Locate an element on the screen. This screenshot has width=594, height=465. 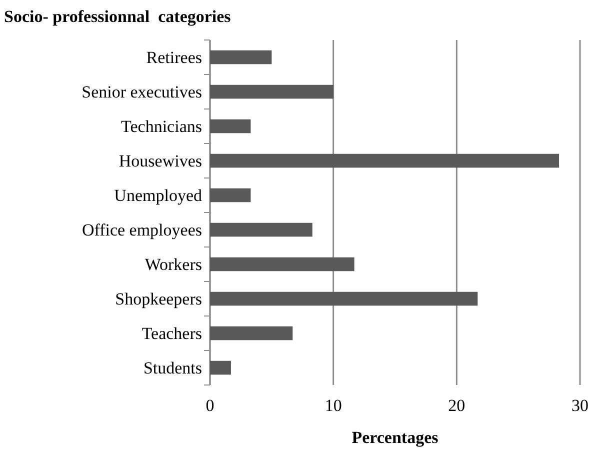
y-tick-label: Retirees is located at coordinates (174, 58).